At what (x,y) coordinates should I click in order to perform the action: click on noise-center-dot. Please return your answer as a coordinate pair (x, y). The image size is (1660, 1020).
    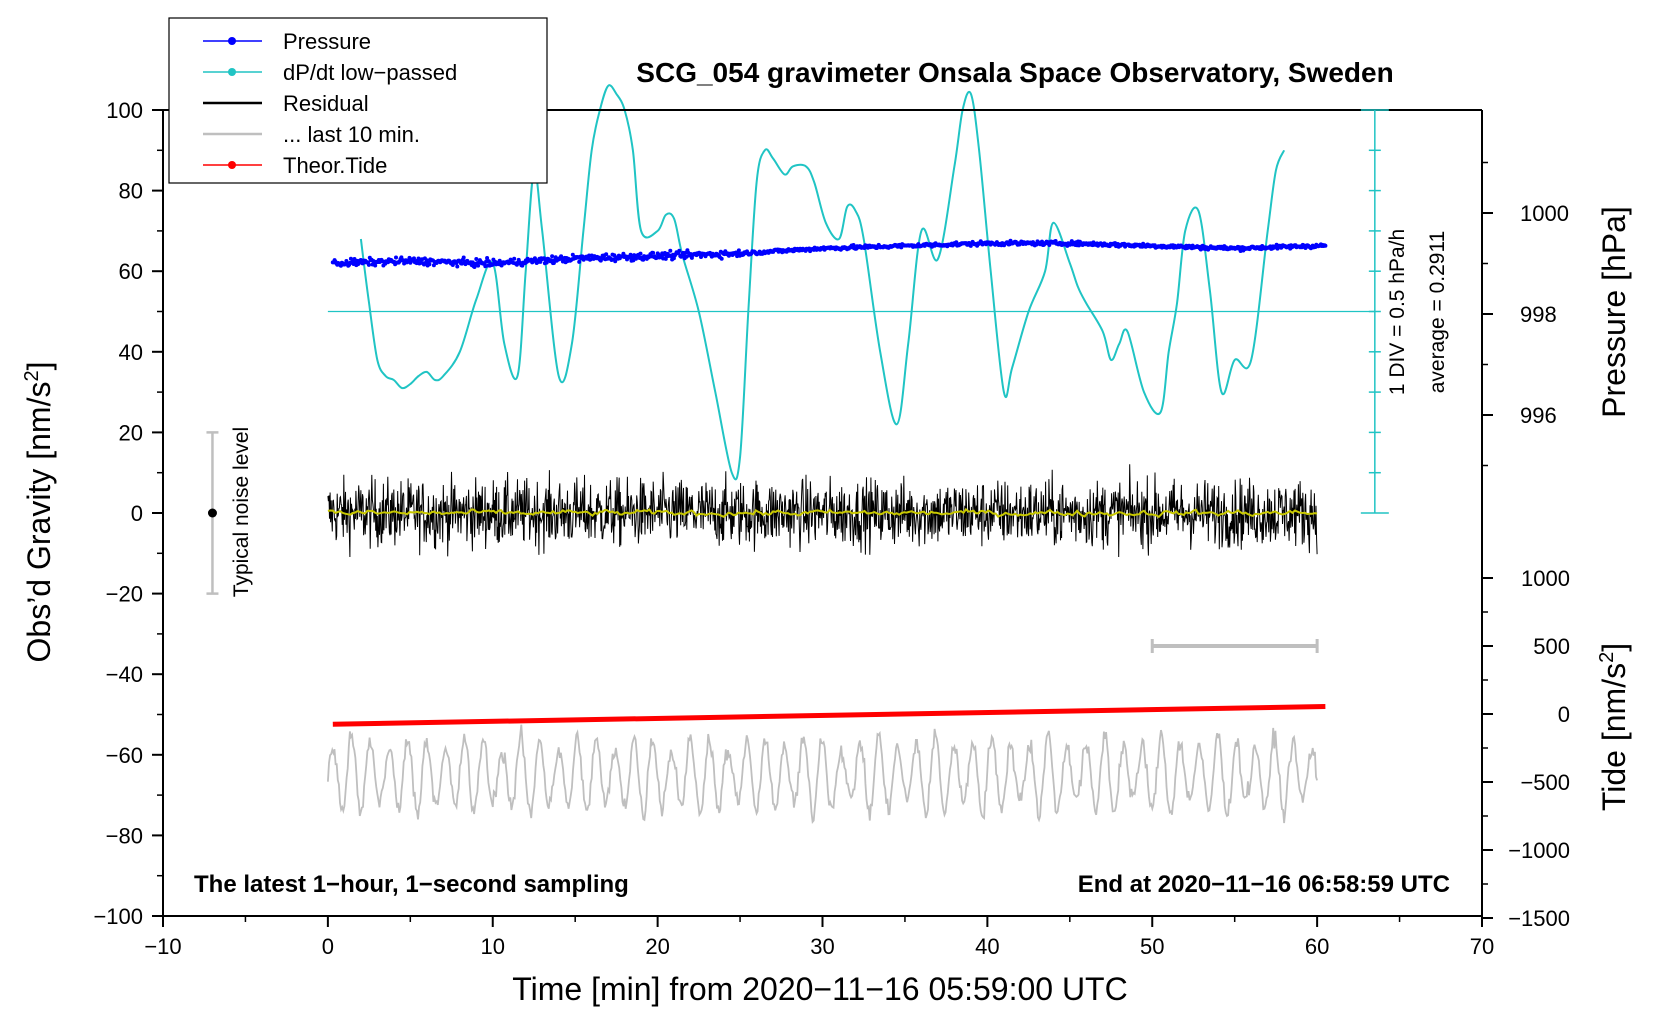
    Looking at the image, I should click on (212, 513).